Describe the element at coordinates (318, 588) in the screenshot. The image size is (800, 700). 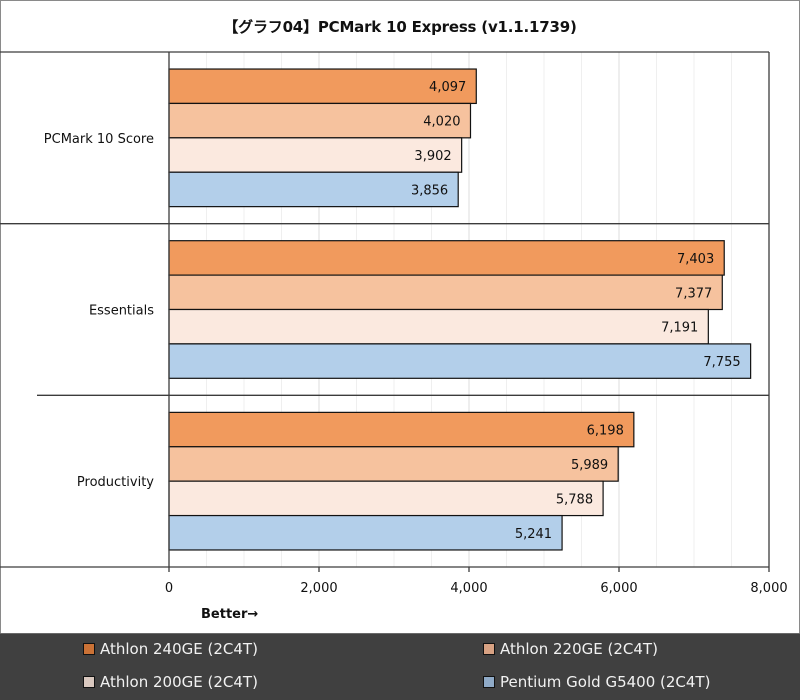
I see `x-tick-label: 2,000` at that location.